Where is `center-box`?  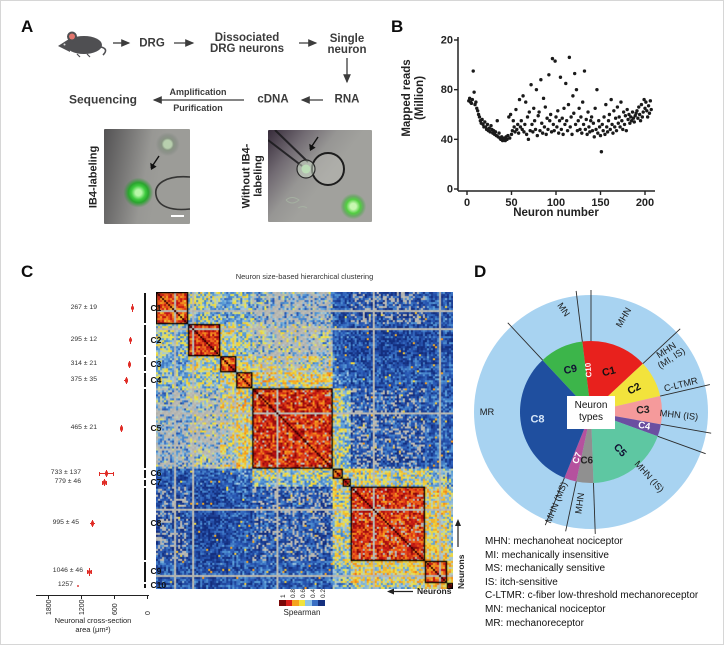 center-box is located at coordinates (591, 412).